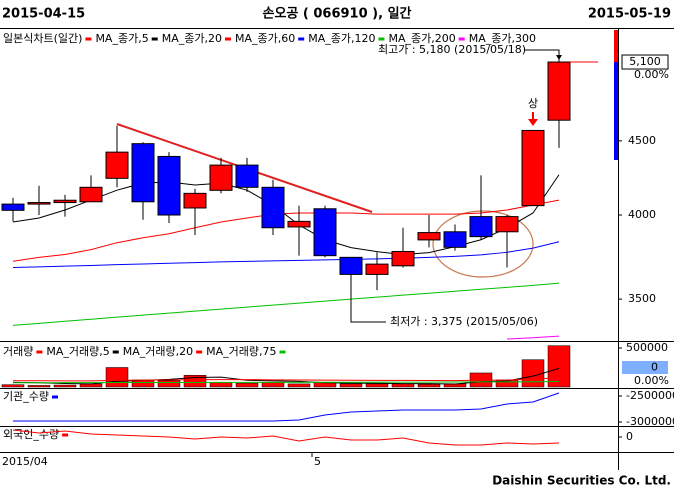 This screenshot has width=674, height=493. Describe the element at coordinates (421, 38) in the screenshot. I see `legend-label: MA_종가,200` at that location.